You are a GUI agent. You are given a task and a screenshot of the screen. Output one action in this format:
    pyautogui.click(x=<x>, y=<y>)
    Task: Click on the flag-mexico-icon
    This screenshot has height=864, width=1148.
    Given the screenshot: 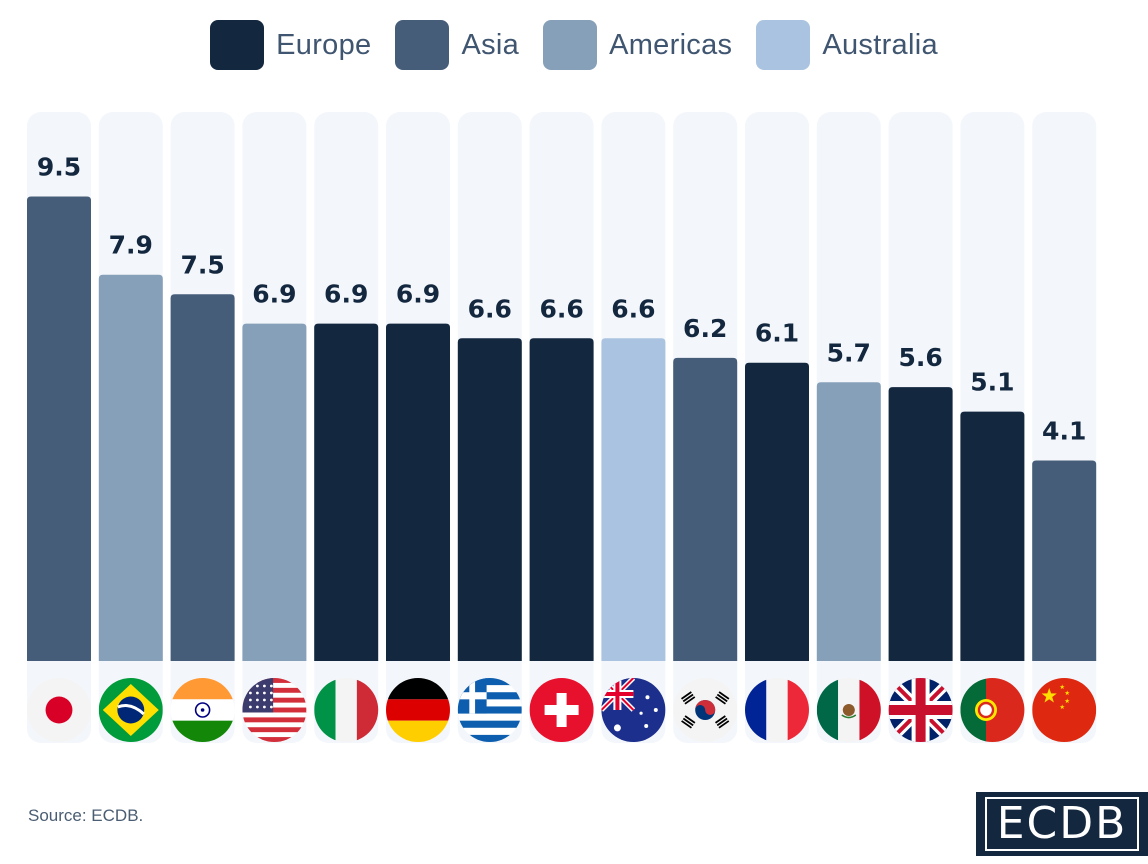 What is the action you would take?
    pyautogui.click(x=848, y=710)
    